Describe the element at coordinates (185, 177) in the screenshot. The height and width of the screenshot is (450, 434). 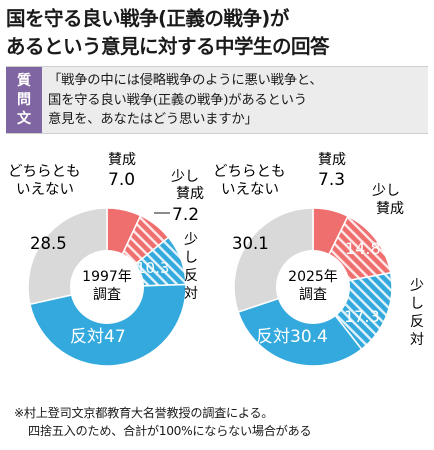
I see `pie-1997-somewhat-agree-name-1: 少し` at that location.